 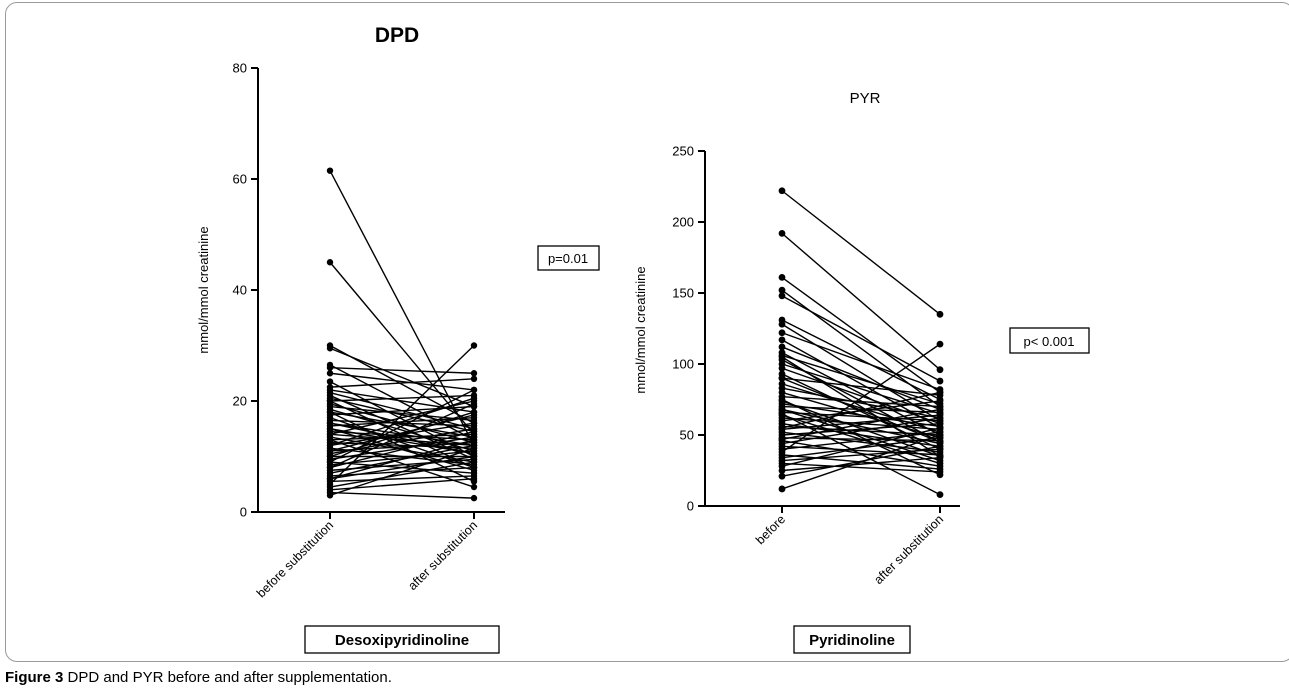 What do you see at coordinates (770, 529) in the screenshot?
I see `pyr-x-category-label: before` at bounding box center [770, 529].